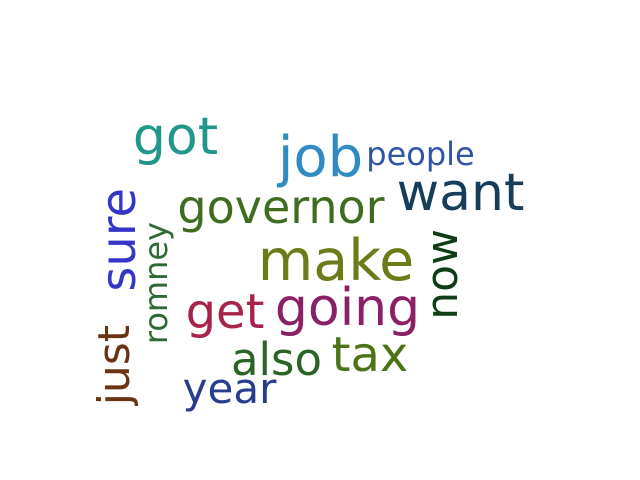 This screenshot has height=480, width=640. I want to click on word-going: going, so click(347, 308).